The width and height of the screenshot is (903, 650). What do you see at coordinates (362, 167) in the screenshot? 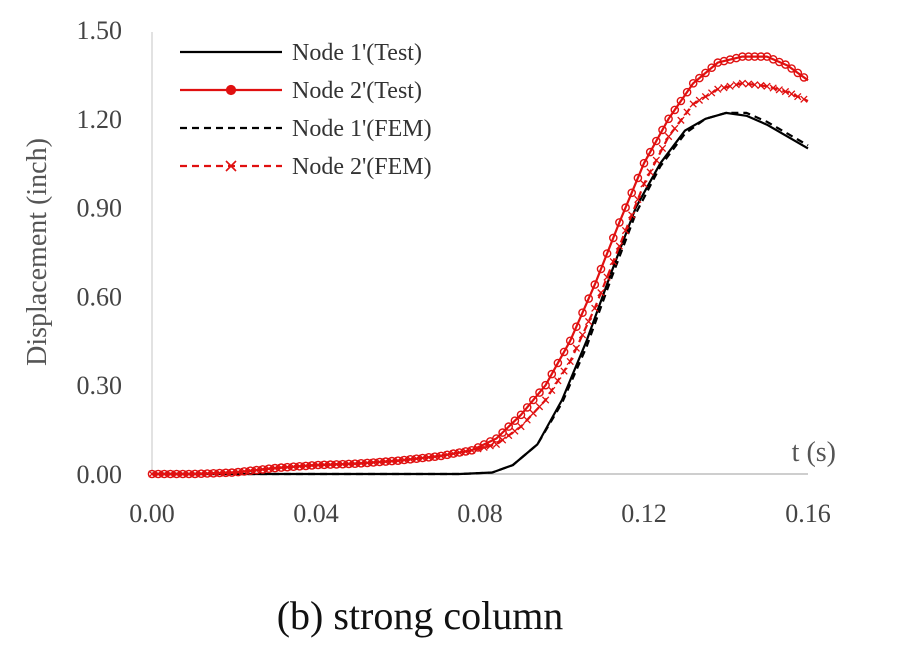
I see `legend-label: Node 2'(FEM)` at bounding box center [362, 167].